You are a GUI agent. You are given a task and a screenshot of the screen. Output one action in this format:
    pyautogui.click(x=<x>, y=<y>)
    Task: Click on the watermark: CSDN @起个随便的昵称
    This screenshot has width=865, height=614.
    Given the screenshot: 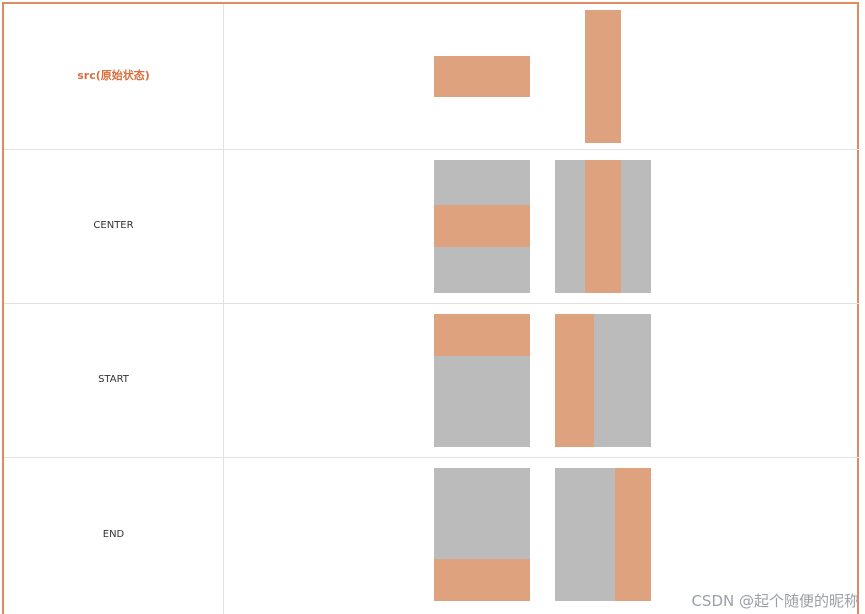 What is the action you would take?
    pyautogui.click(x=775, y=601)
    